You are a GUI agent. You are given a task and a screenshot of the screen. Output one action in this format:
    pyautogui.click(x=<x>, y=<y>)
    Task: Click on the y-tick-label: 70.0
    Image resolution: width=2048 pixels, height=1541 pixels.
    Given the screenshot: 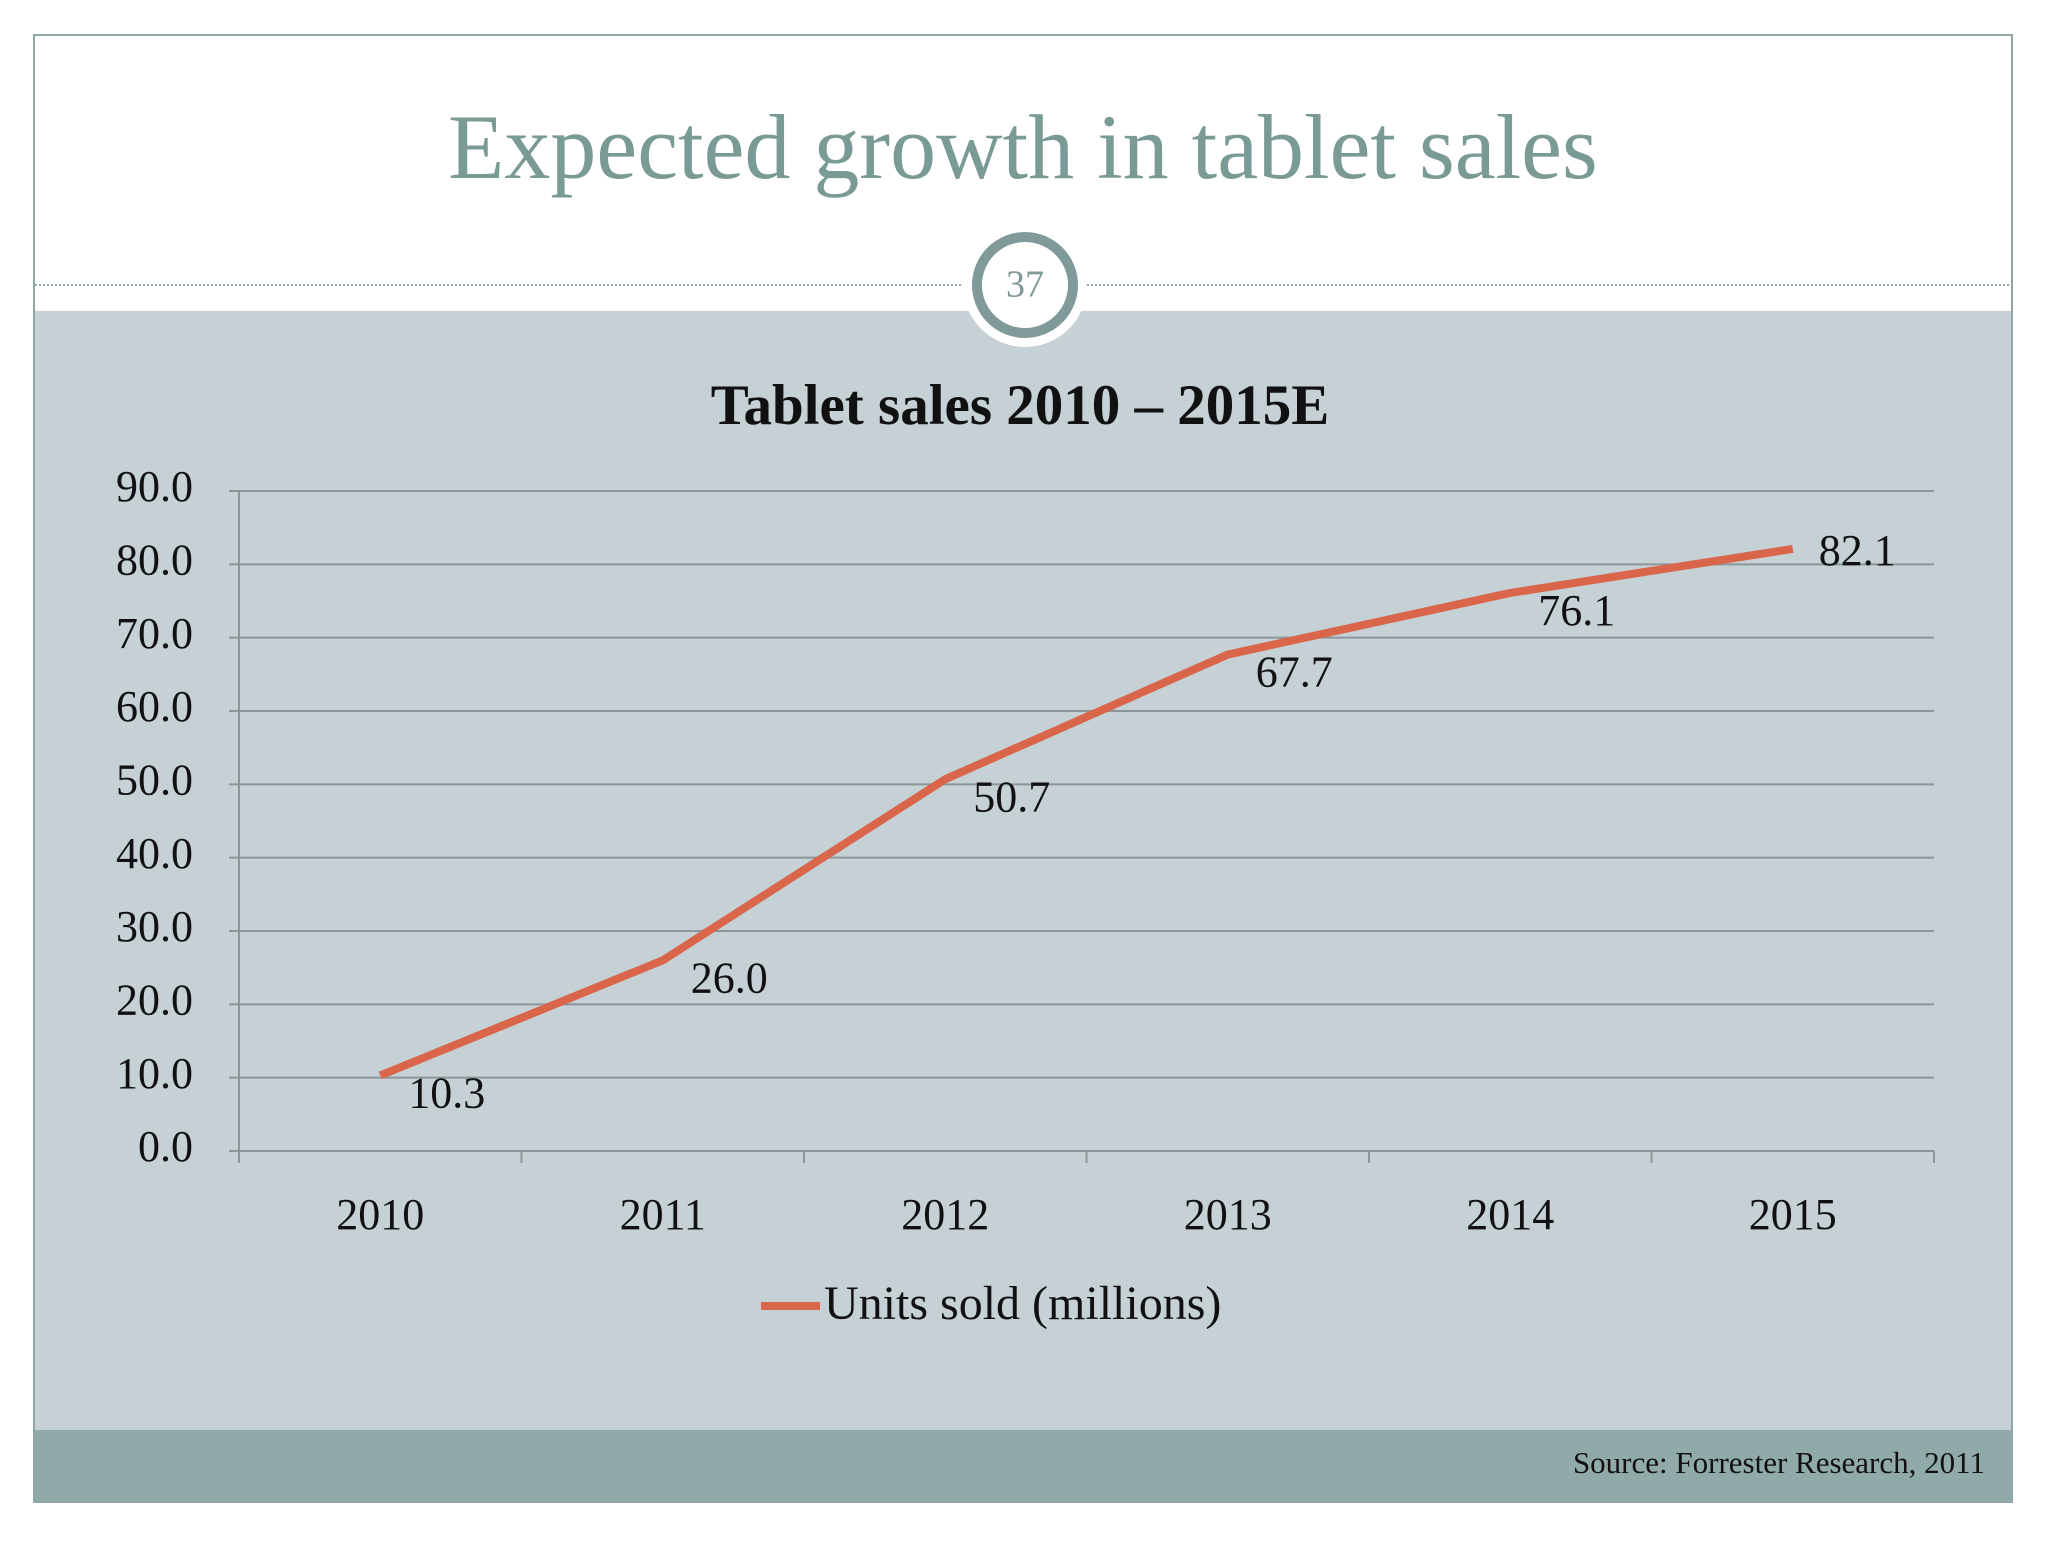 What is the action you would take?
    pyautogui.click(x=154, y=633)
    